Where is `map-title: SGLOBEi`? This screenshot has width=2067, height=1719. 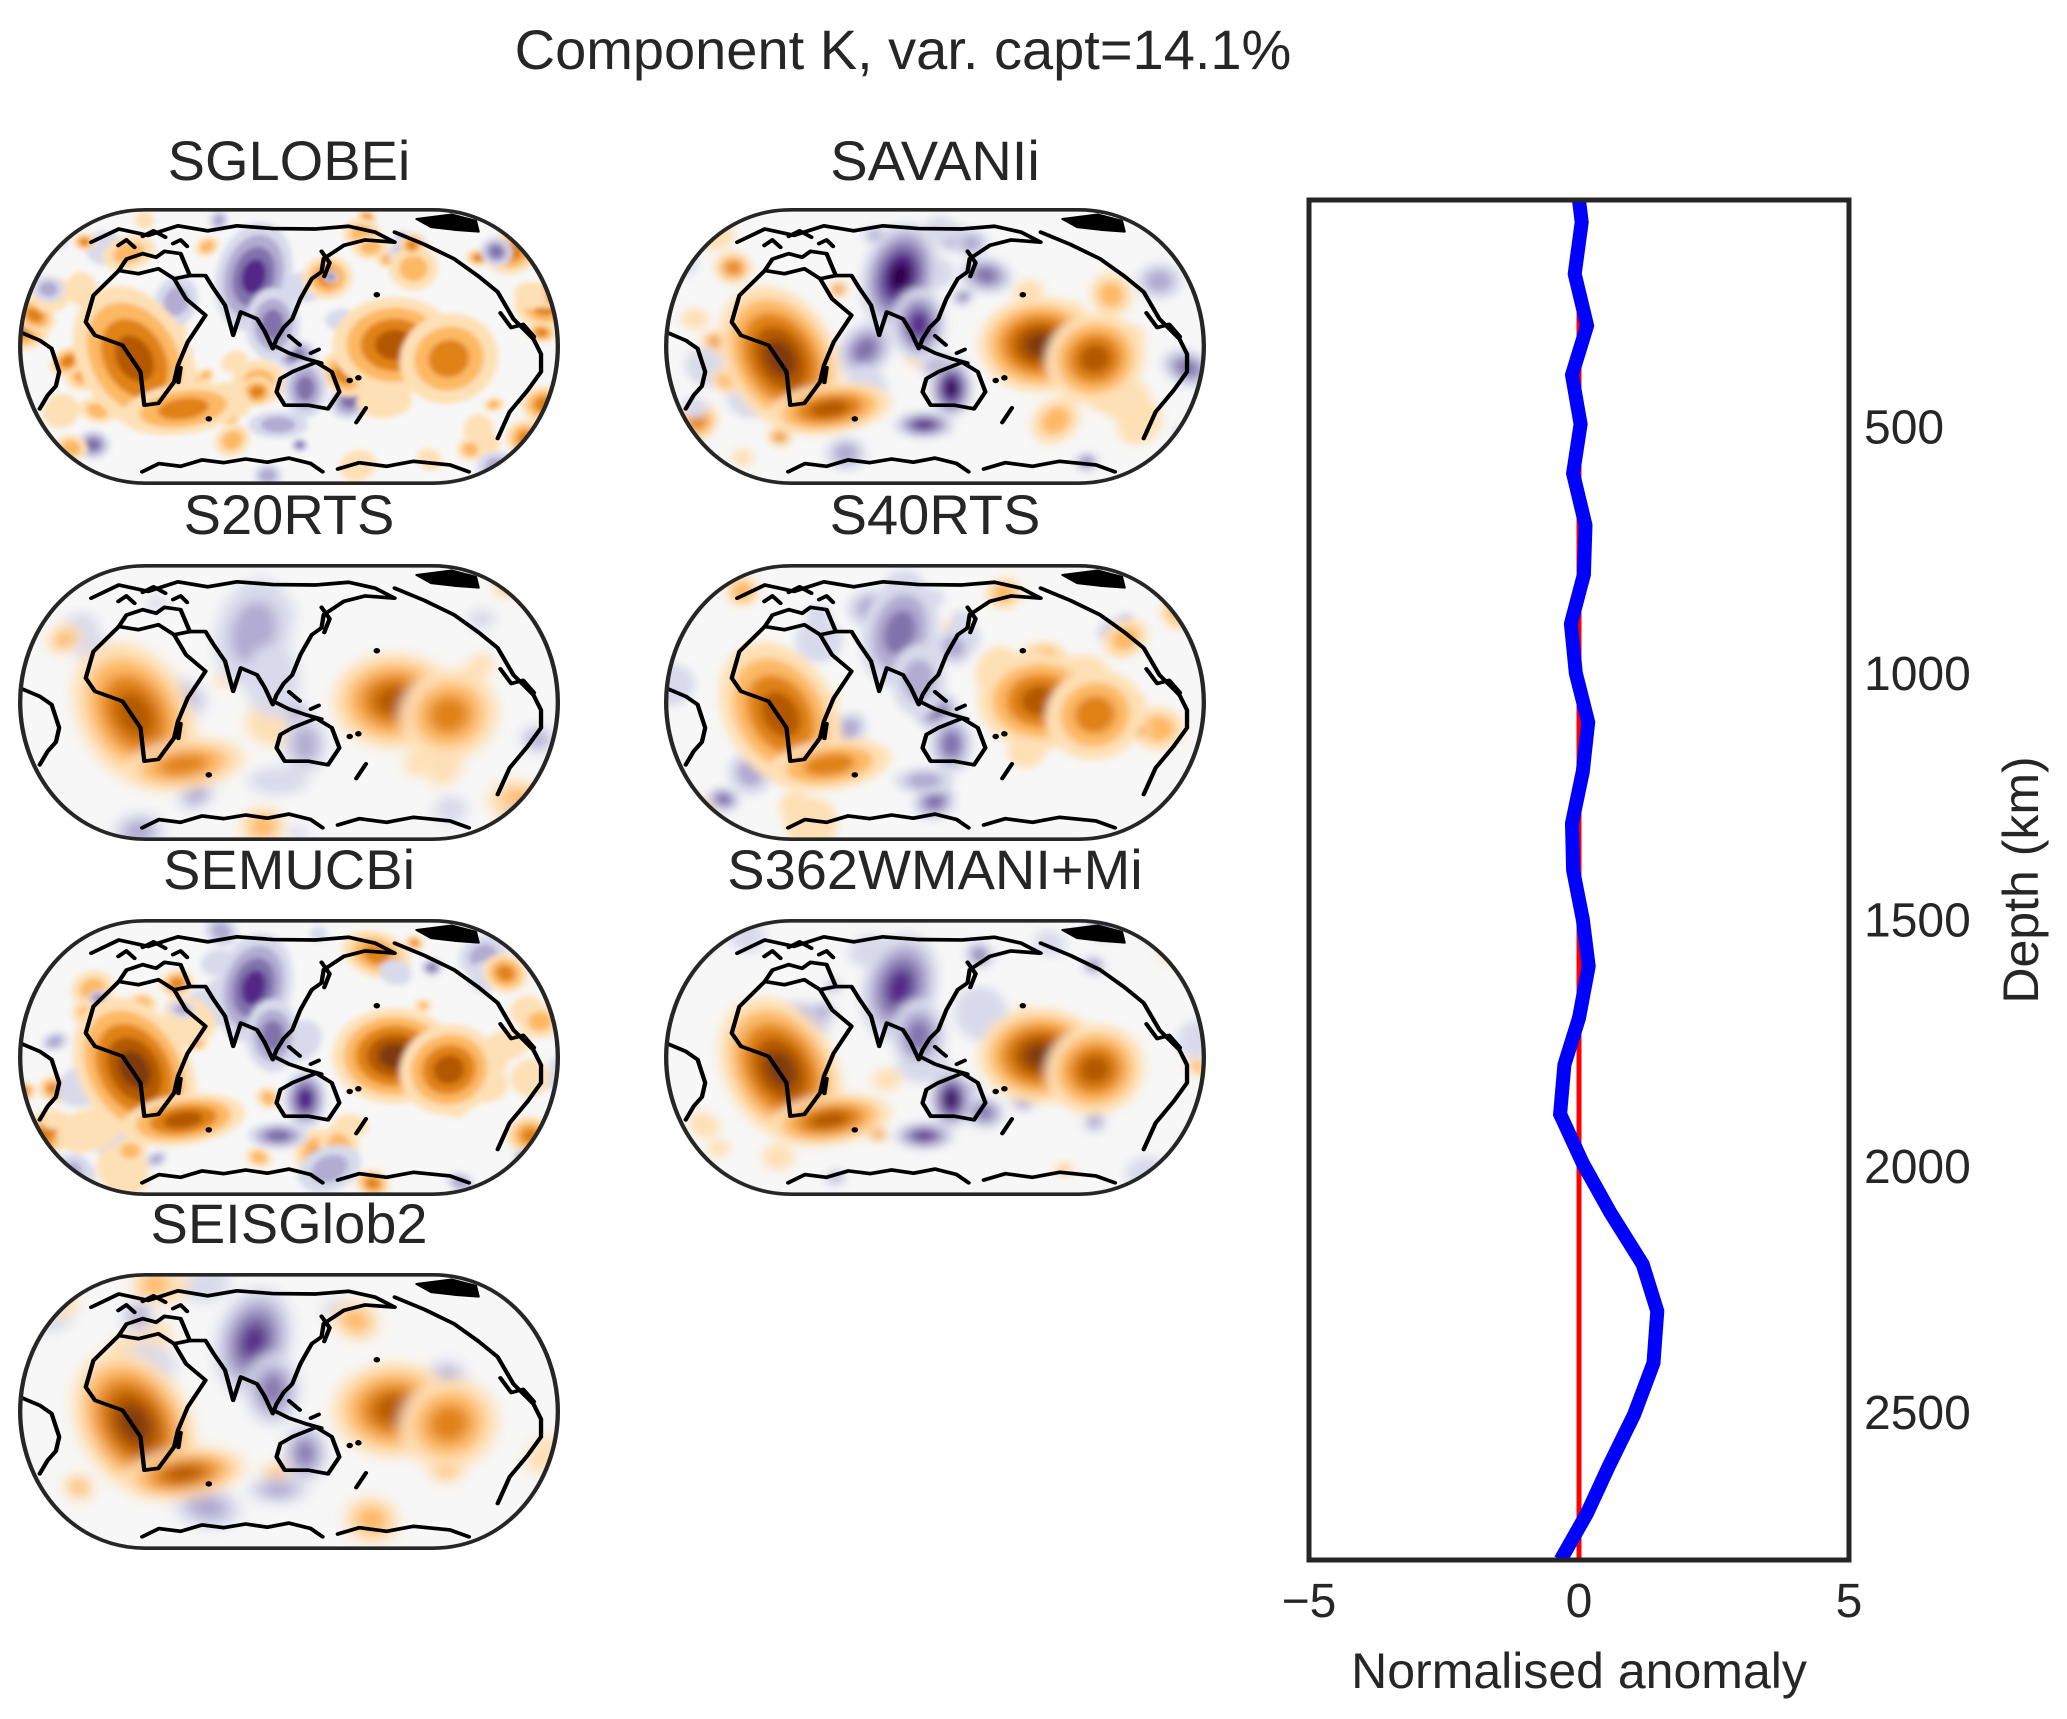 map-title: SGLOBEi is located at coordinates (289, 160).